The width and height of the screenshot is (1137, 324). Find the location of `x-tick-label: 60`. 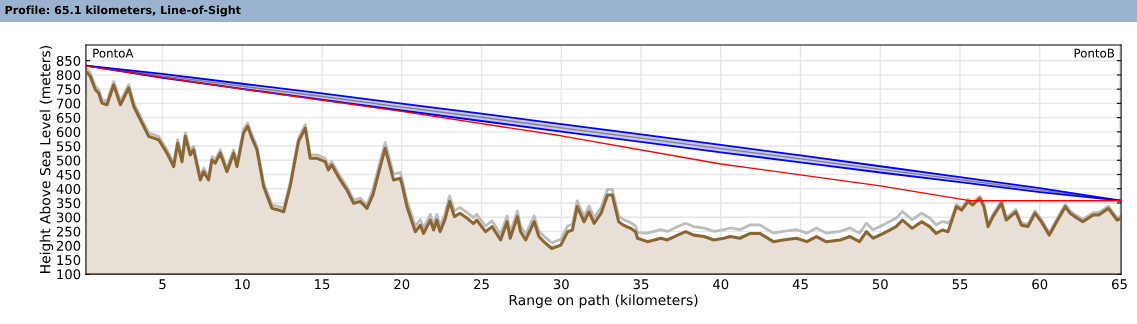

x-tick-label: 60 is located at coordinates (1040, 284).